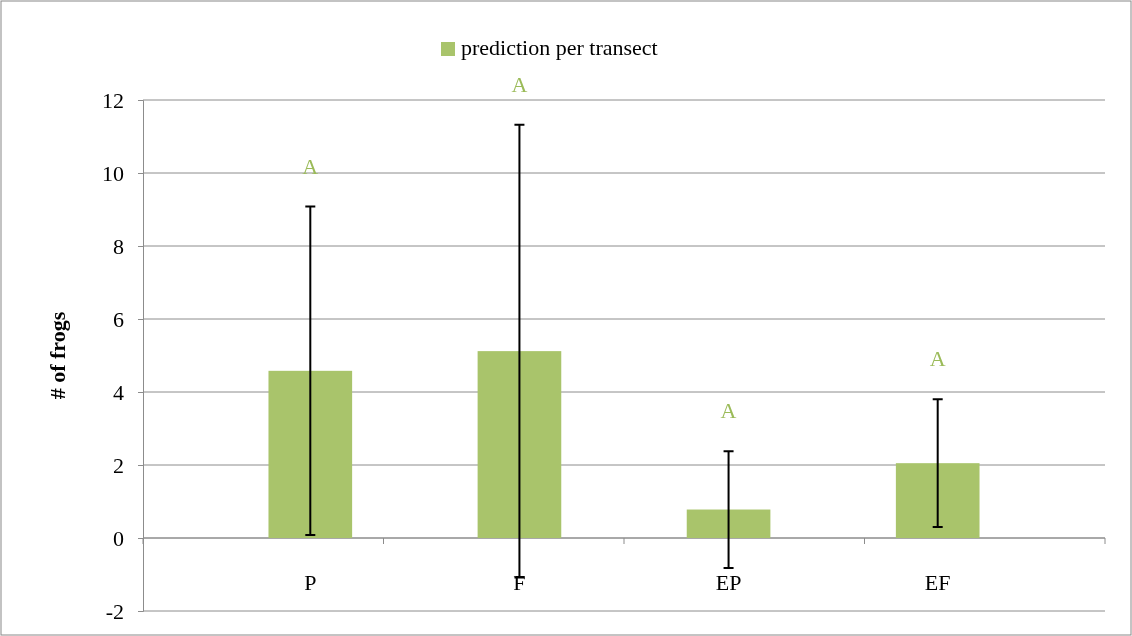 The image size is (1132, 636). Describe the element at coordinates (728, 582) in the screenshot. I see `x-tick-label: EP` at that location.